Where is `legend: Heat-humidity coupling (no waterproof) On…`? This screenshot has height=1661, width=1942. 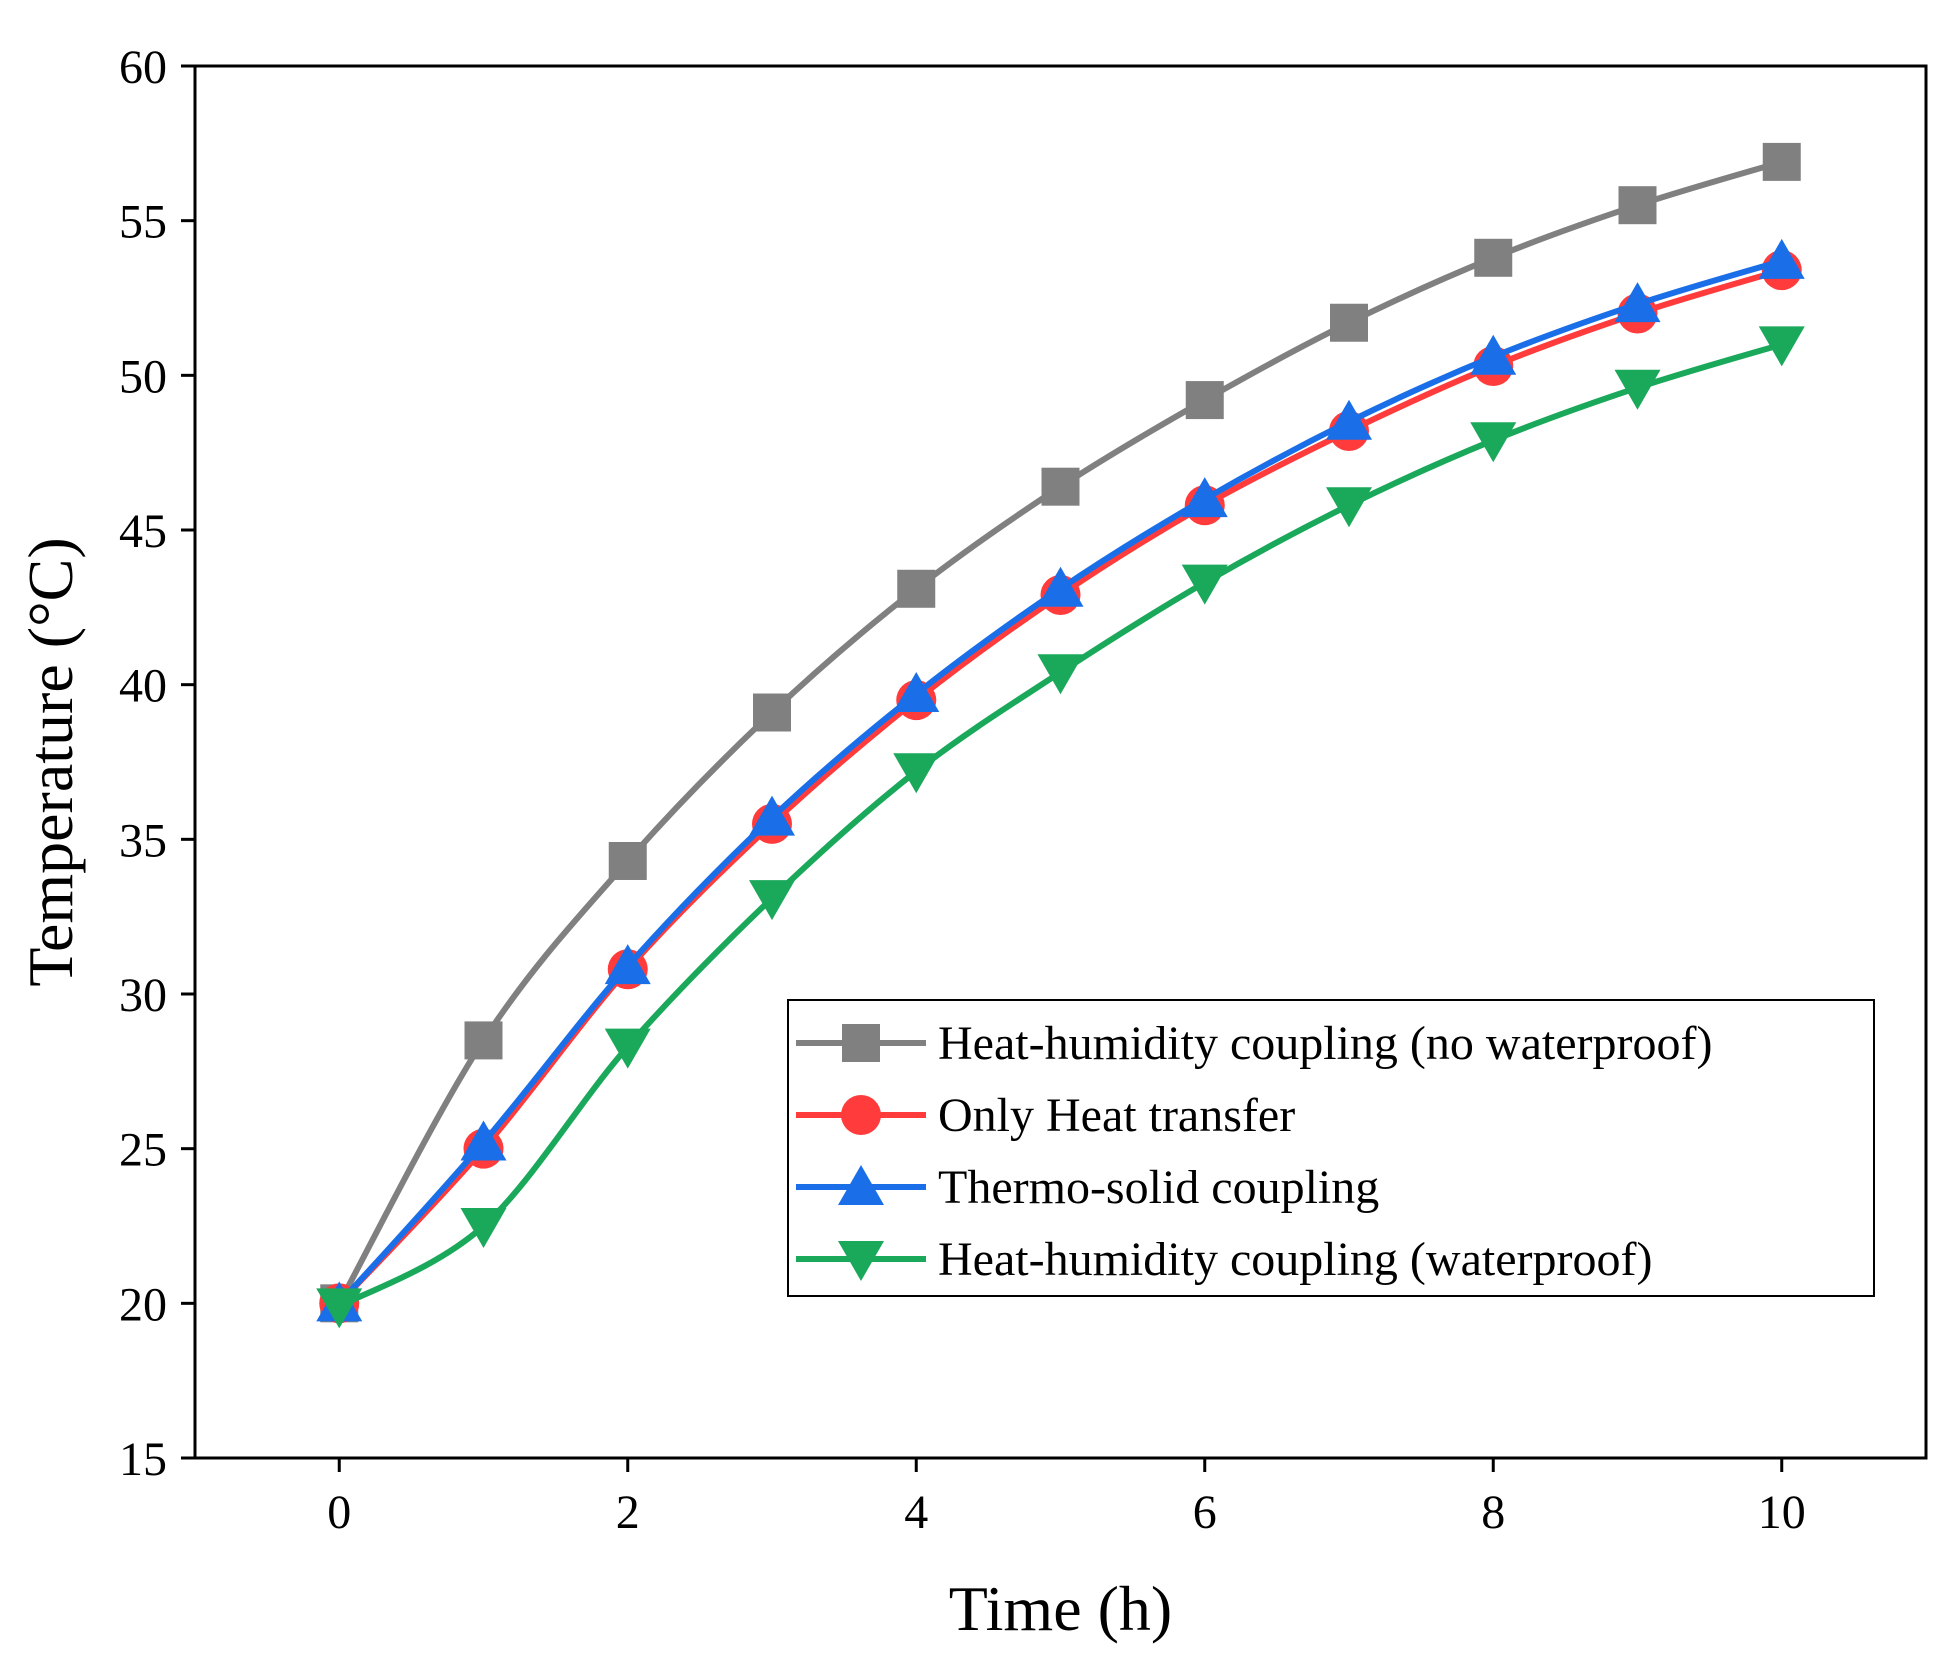 legend: Heat-humidity coupling (no waterproof) On… is located at coordinates (1331, 1148).